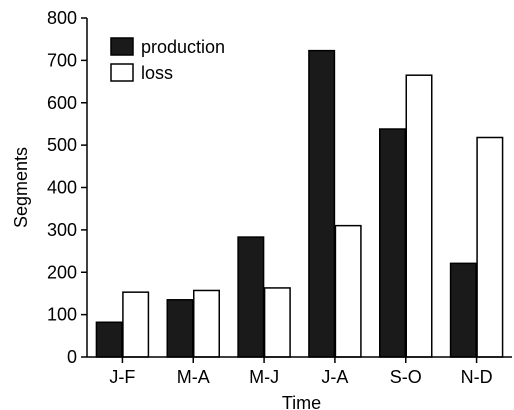 This screenshot has height=410, width=514. What do you see at coordinates (62, 18) in the screenshot?
I see `y-tick-label: 800` at bounding box center [62, 18].